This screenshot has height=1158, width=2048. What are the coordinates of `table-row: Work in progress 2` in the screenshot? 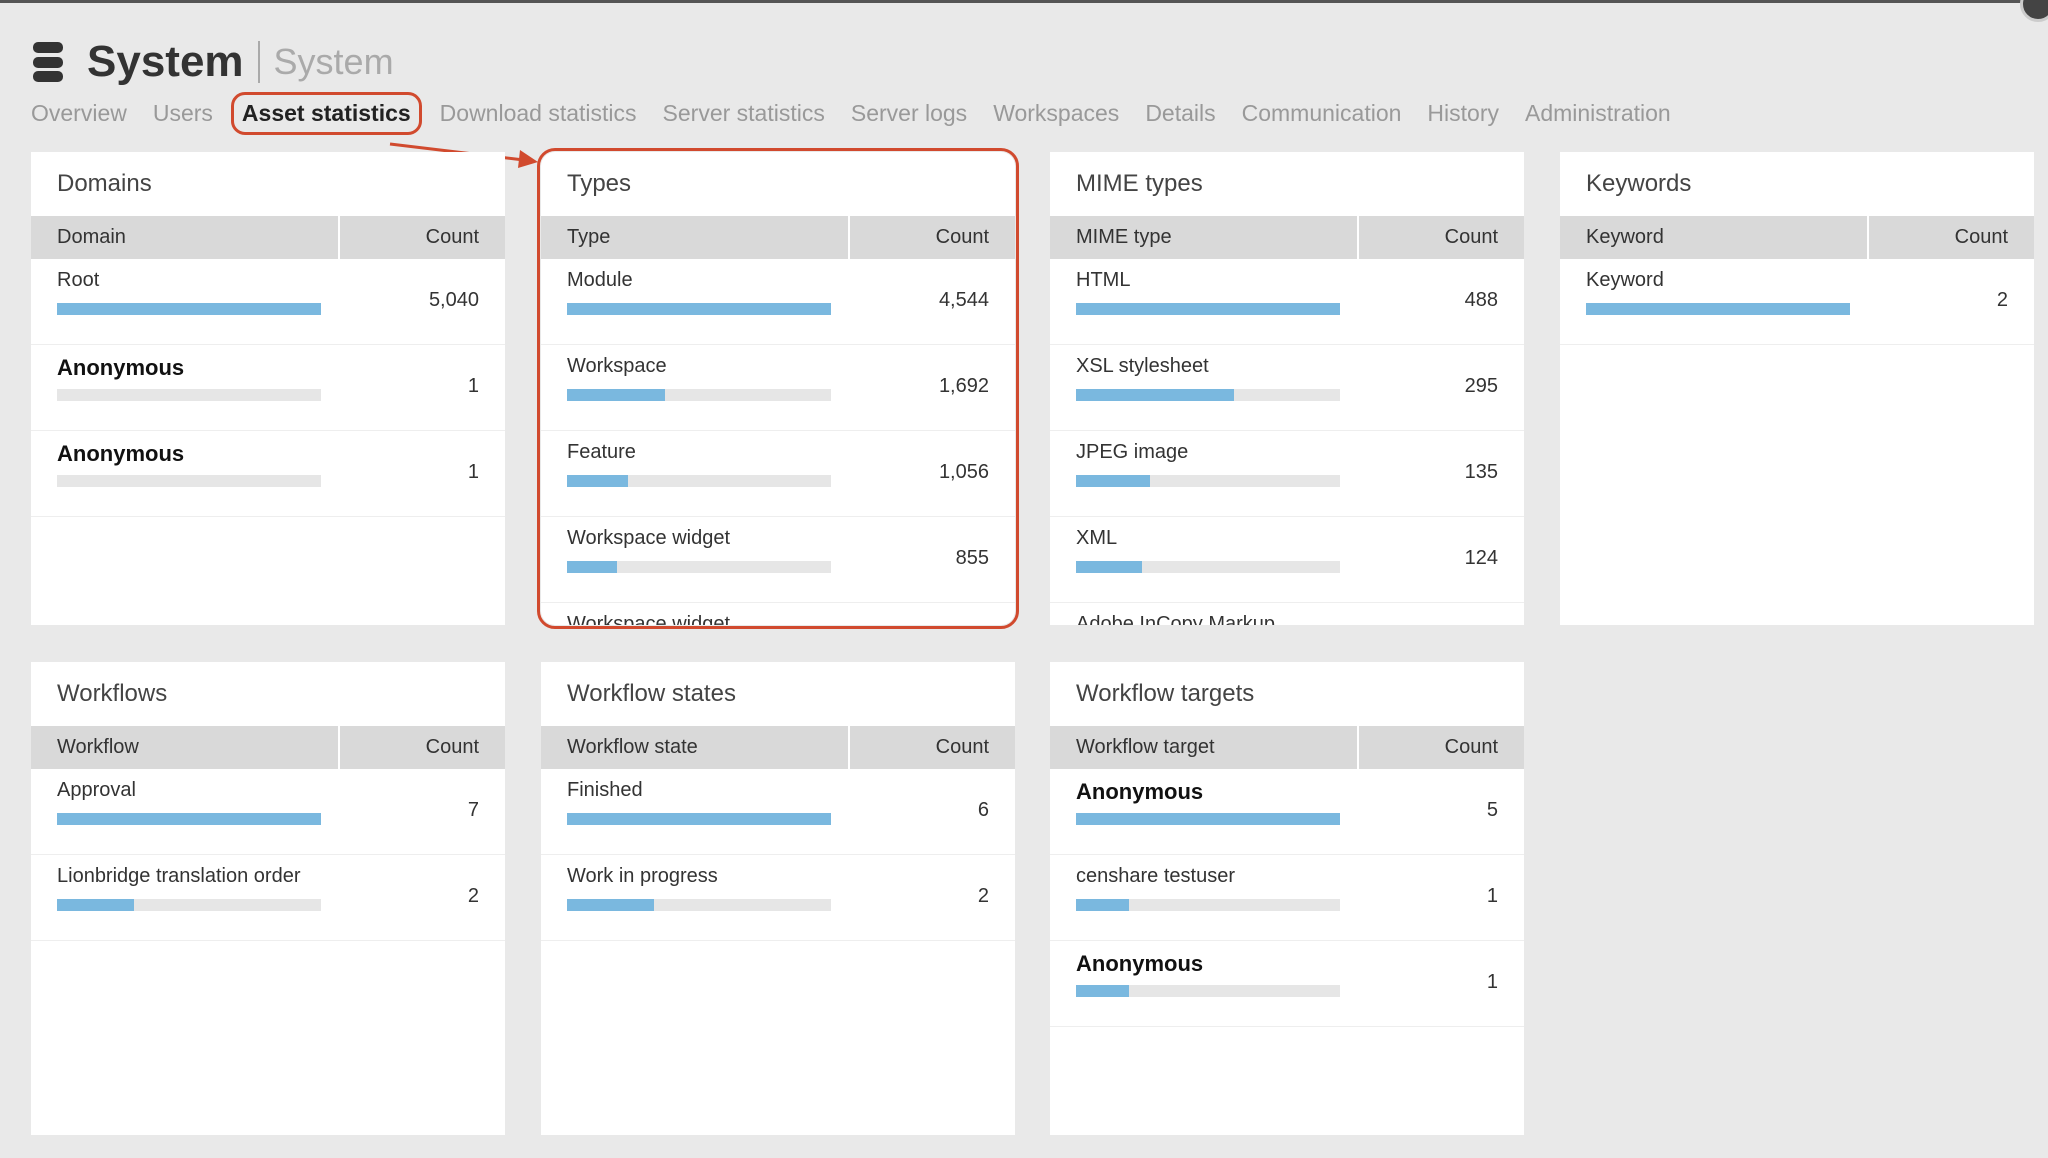 It's located at (778, 898).